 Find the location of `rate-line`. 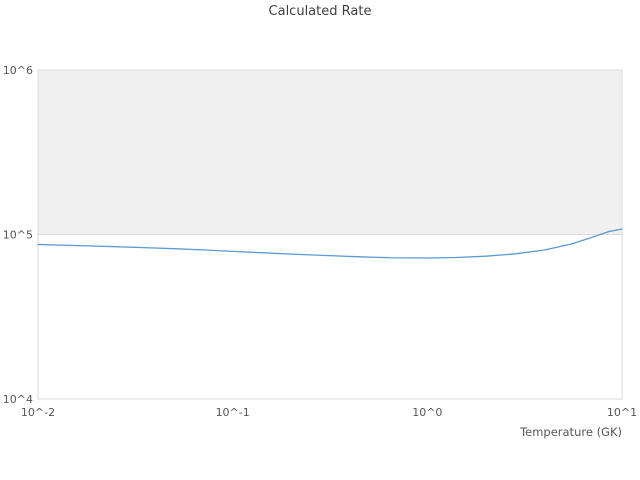

rate-line is located at coordinates (330, 243).